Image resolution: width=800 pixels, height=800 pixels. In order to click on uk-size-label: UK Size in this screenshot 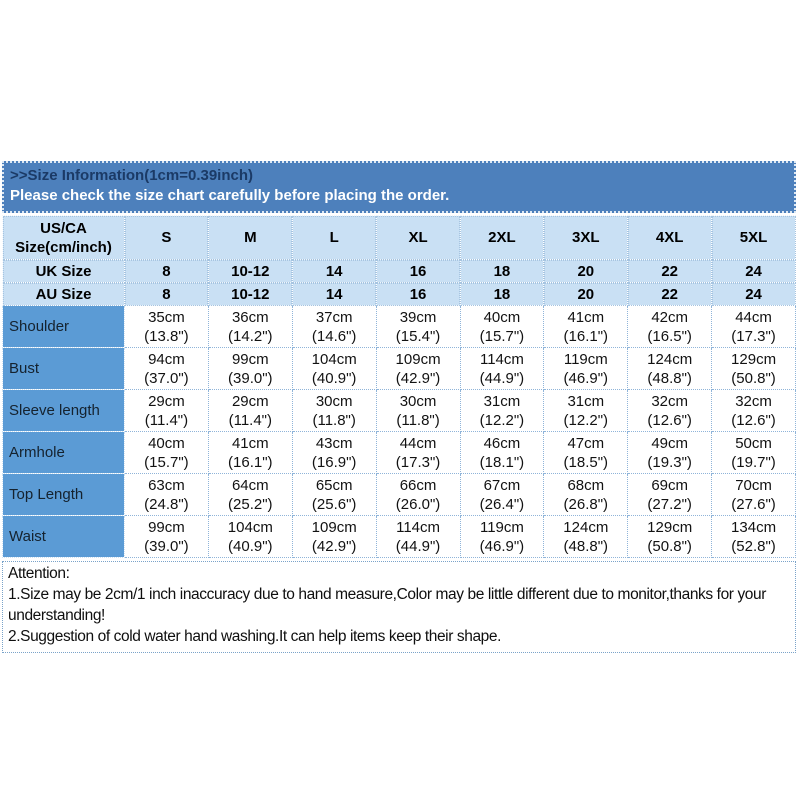, I will do `click(63, 271)`.